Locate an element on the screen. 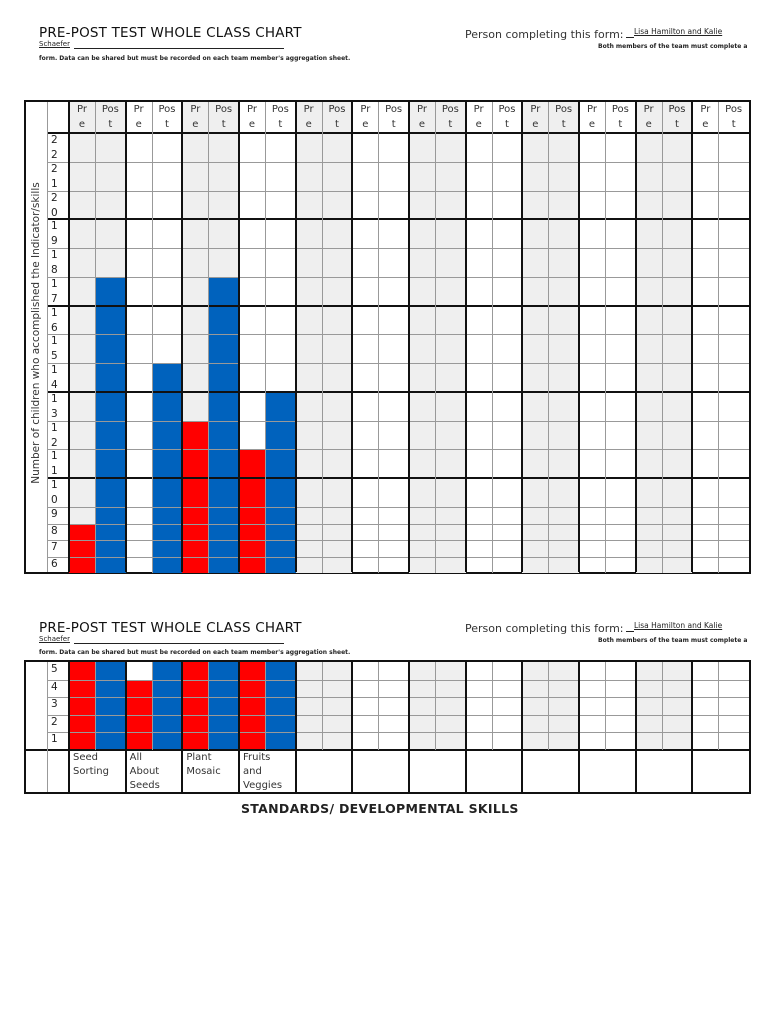  y-tick-1: 1 is located at coordinates (54, 739).